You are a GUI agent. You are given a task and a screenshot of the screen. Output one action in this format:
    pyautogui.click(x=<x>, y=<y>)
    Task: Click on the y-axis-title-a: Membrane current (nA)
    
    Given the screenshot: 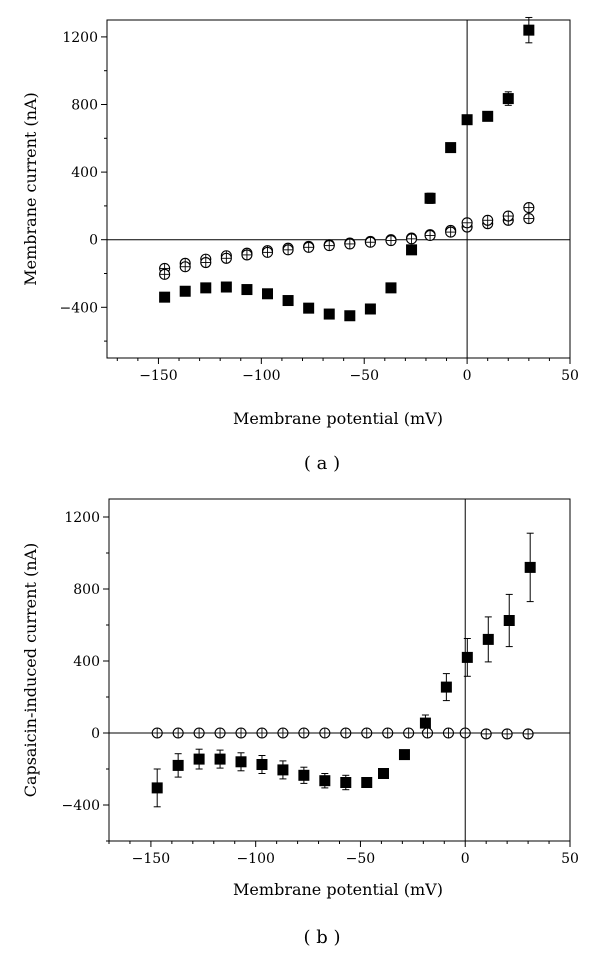 What is the action you would take?
    pyautogui.click(x=30, y=189)
    